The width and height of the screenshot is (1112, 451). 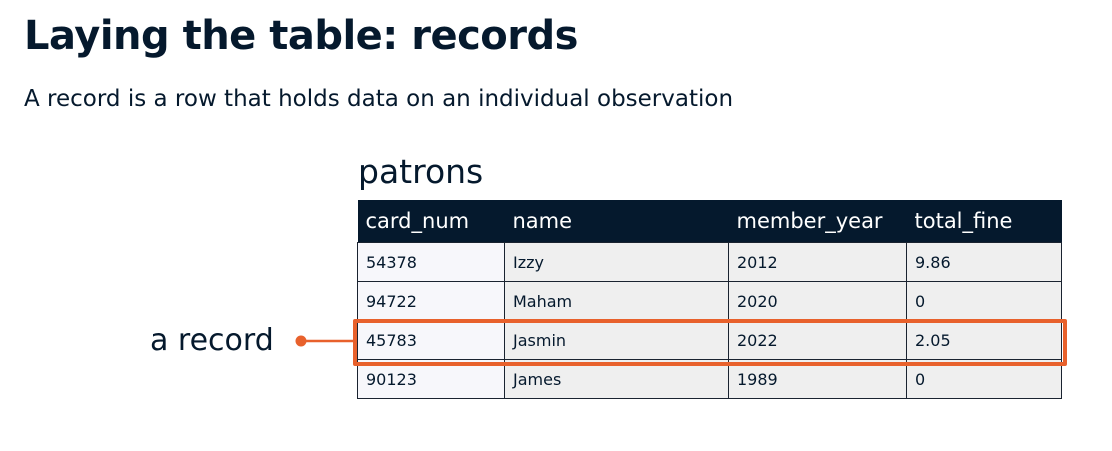 What do you see at coordinates (616, 262) in the screenshot?
I see `cell-name: Izzy` at bounding box center [616, 262].